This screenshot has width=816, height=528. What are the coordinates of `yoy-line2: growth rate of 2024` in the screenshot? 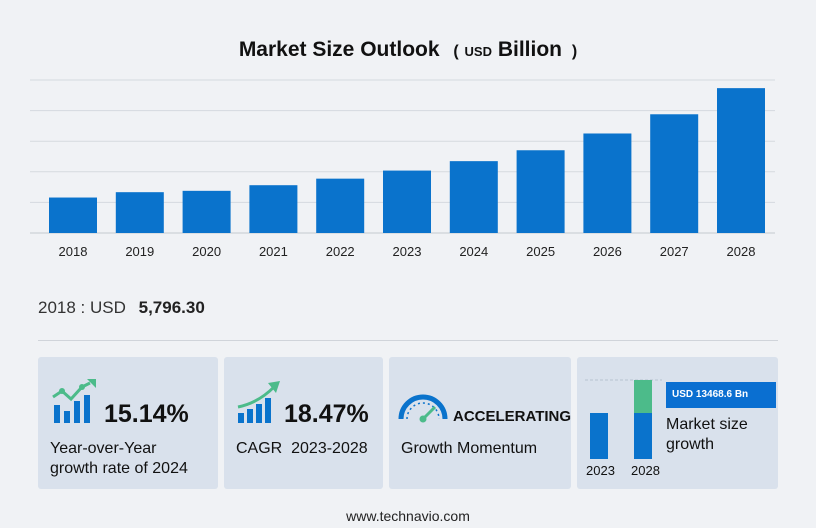 It's located at (119, 468).